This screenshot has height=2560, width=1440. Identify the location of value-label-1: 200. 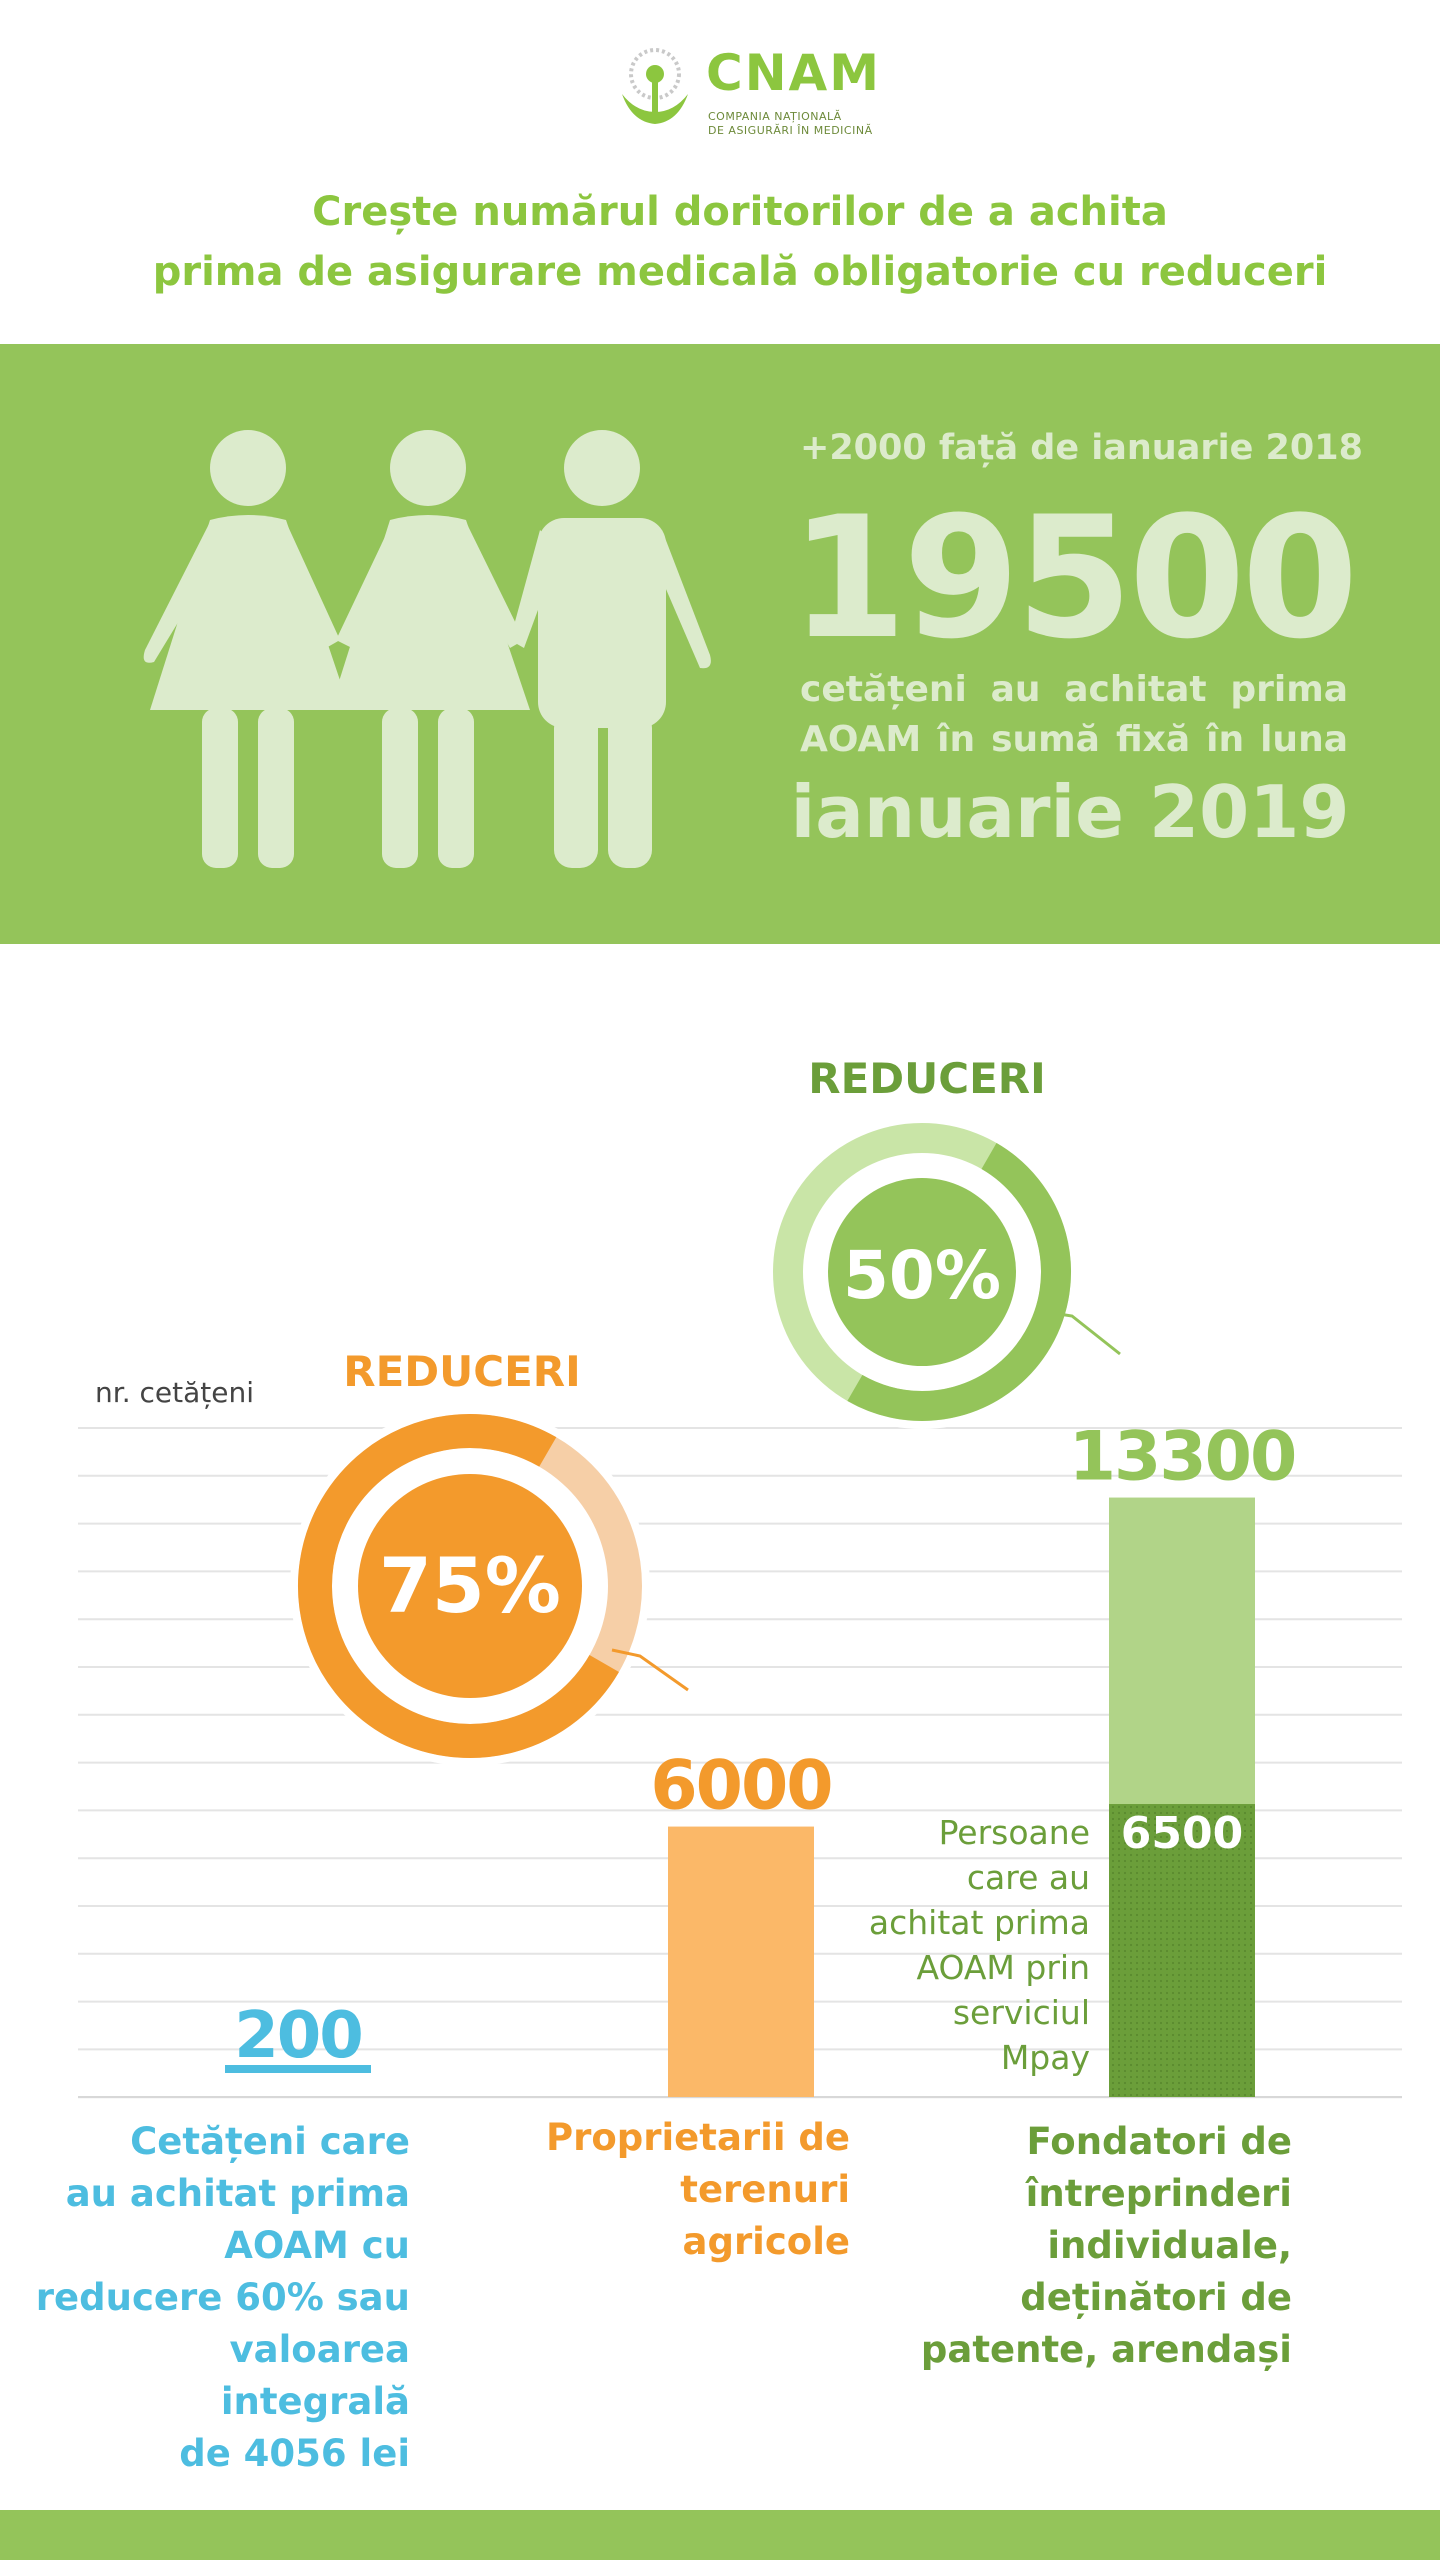
(298, 2036).